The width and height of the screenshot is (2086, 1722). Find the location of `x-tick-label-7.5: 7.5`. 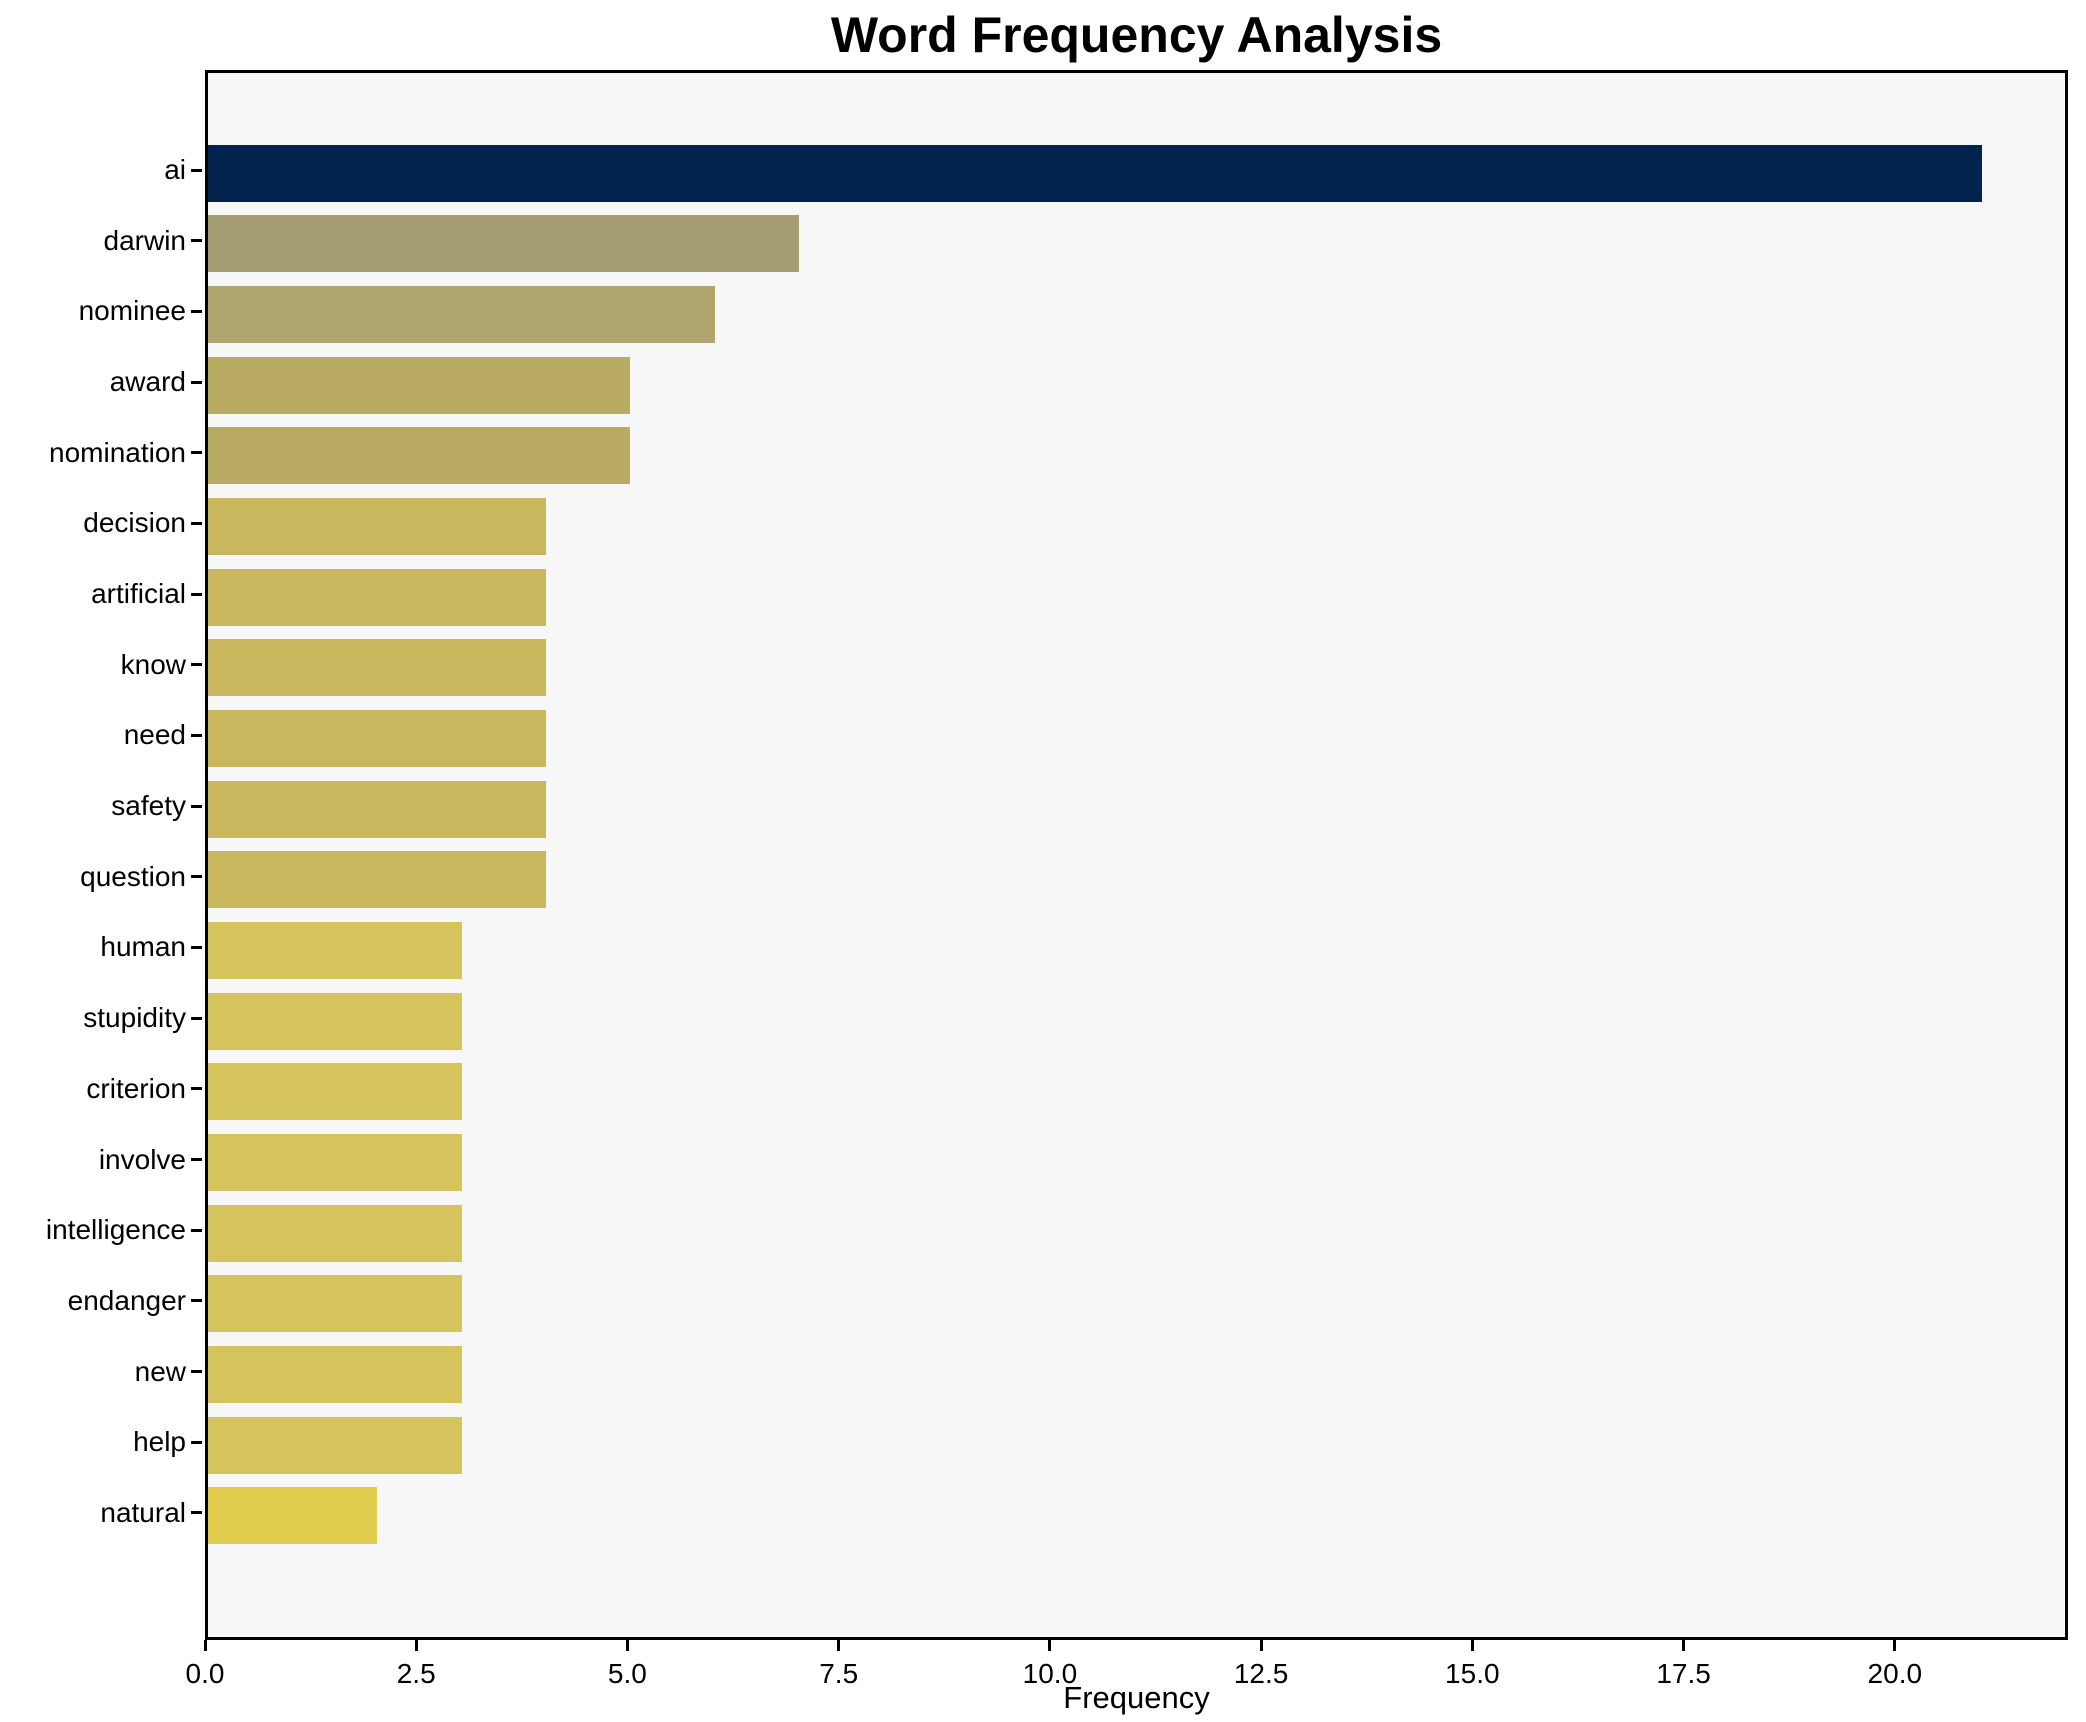

x-tick-label-7.5: 7.5 is located at coordinates (839, 1673).